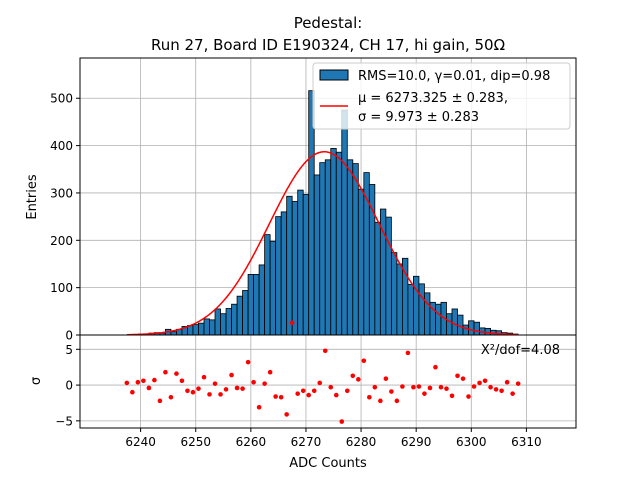 Image resolution: width=640 pixels, height=480 pixels. I want to click on legend-fit-label-line1: μ = 6273.325 ± 0.283,, so click(433, 98).